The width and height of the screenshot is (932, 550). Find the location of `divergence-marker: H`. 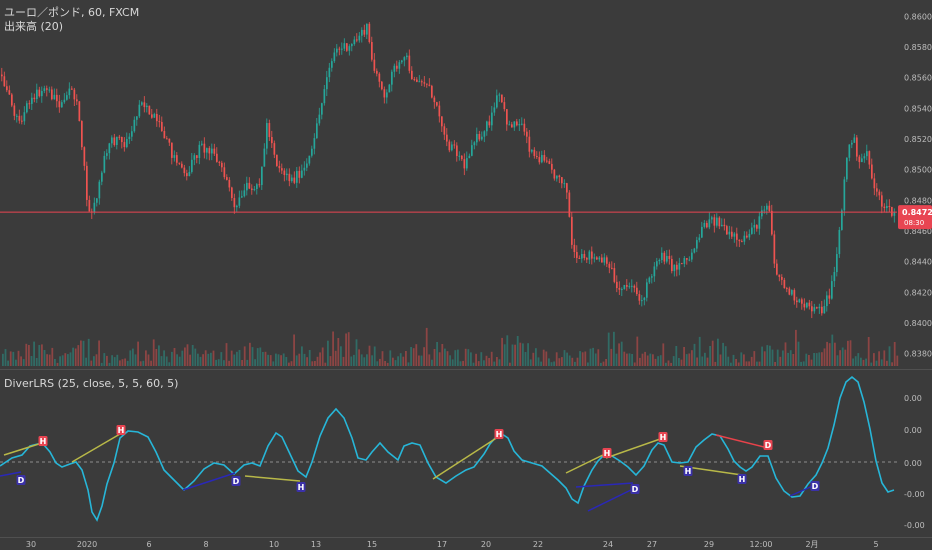

divergence-marker: H is located at coordinates (121, 430).